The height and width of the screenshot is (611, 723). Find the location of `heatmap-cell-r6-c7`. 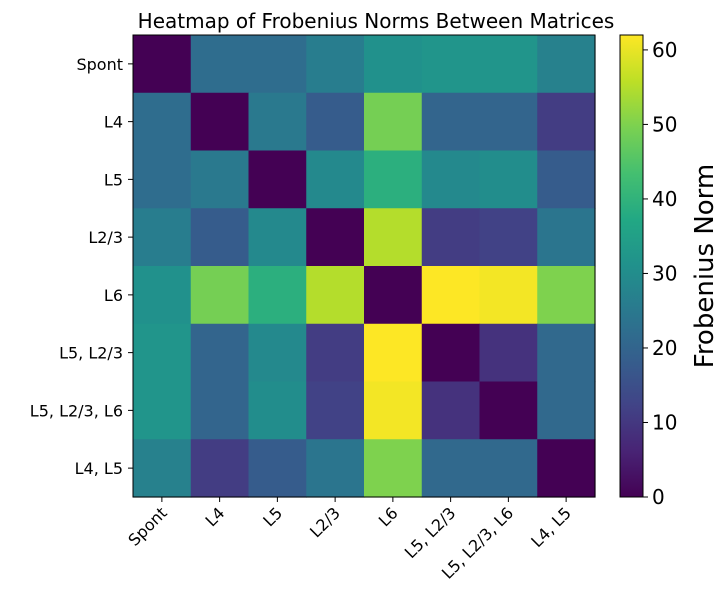

heatmap-cell-r6-c7 is located at coordinates (566, 410).